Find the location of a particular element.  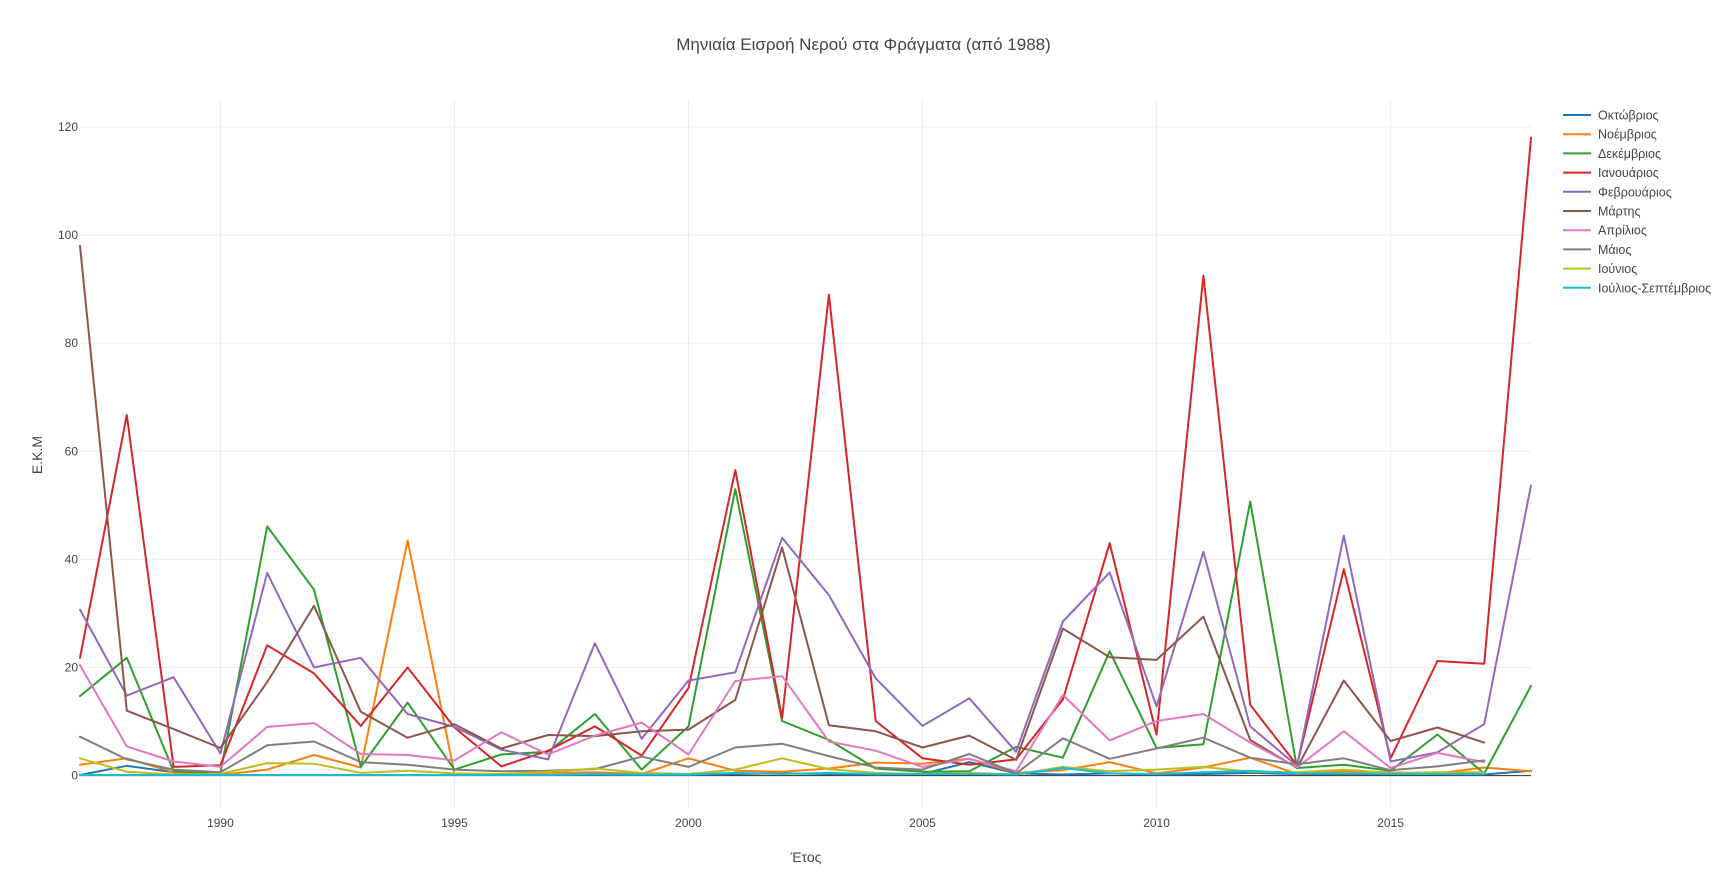

y-tick-label-0: 0 is located at coordinates (74, 776).